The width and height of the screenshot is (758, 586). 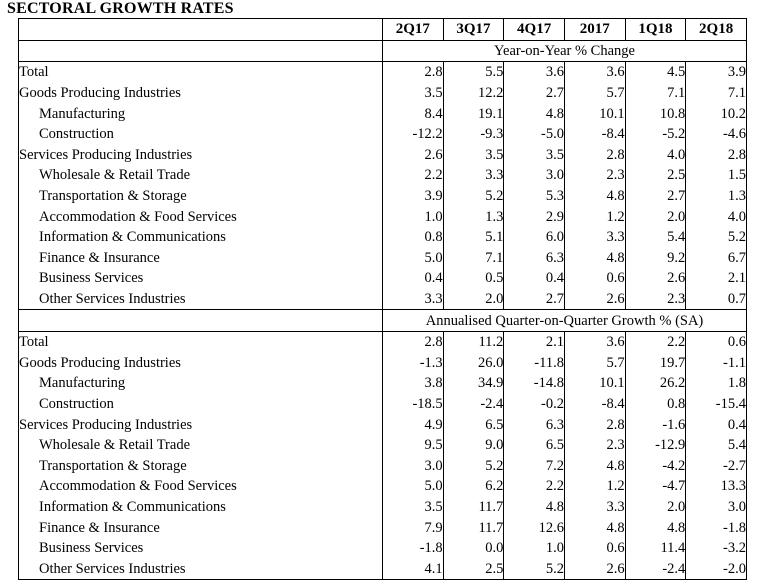 I want to click on value-cell: 1.3, so click(x=473, y=216).